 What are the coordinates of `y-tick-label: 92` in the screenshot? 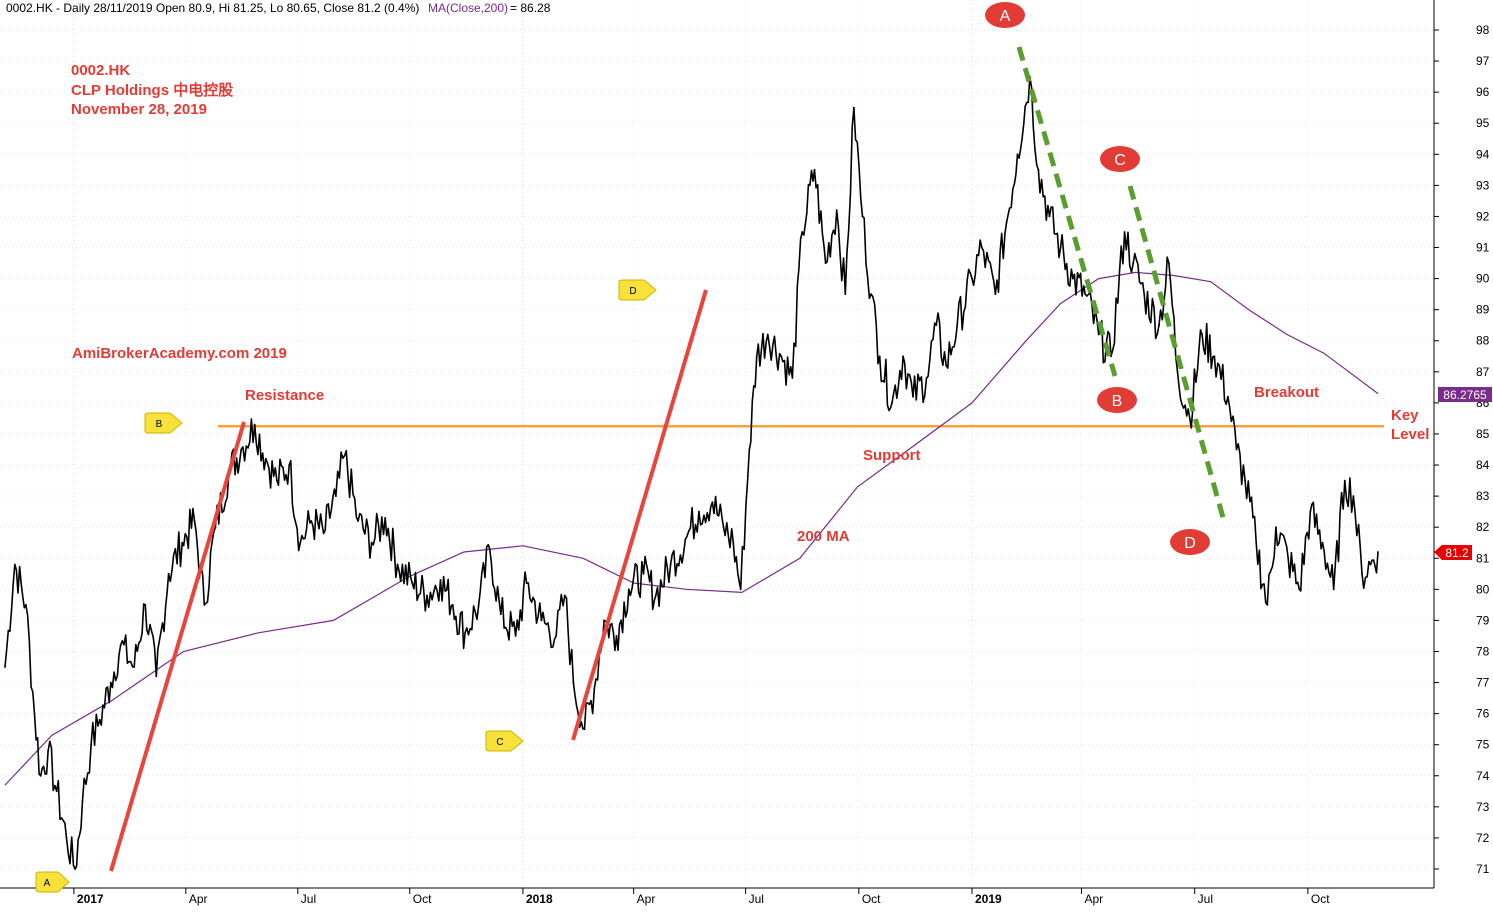 It's located at (1483, 216).